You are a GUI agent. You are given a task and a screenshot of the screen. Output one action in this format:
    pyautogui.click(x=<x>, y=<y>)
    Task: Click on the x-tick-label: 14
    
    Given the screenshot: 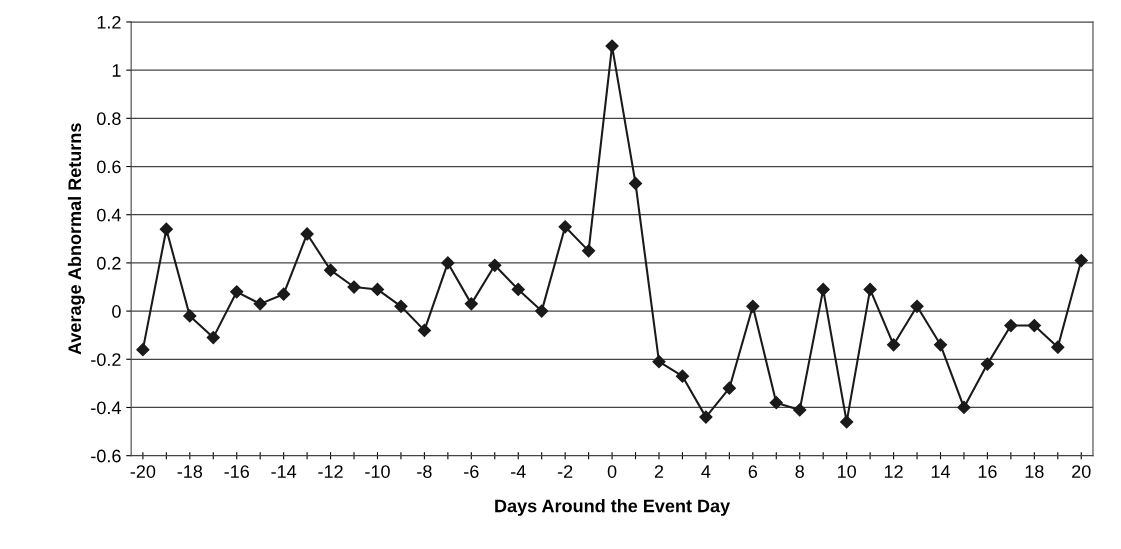 What is the action you would take?
    pyautogui.click(x=941, y=471)
    